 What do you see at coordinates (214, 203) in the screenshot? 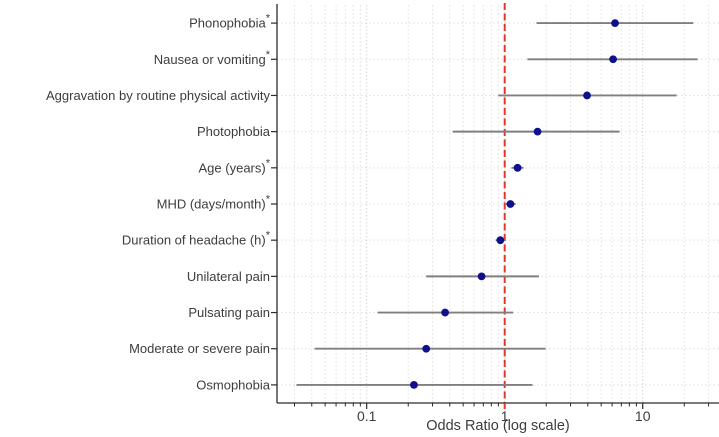
I see `category-label: MHD (days/month)*` at bounding box center [214, 203].